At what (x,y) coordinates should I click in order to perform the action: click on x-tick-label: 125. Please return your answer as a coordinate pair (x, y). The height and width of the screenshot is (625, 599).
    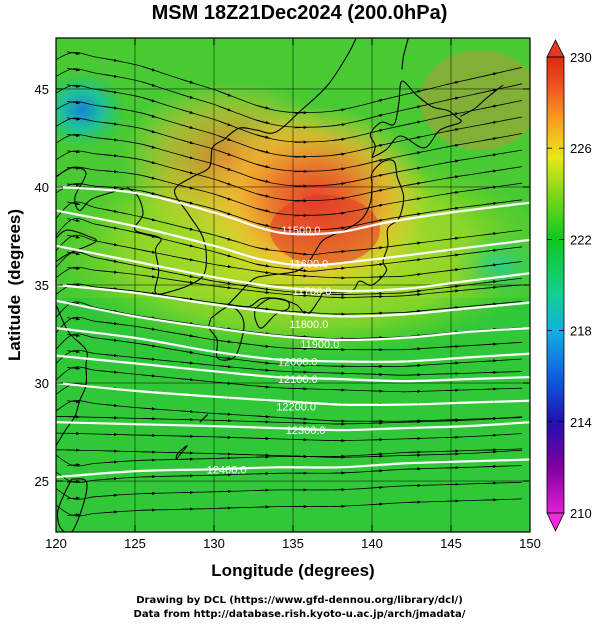
    Looking at the image, I should click on (135, 543).